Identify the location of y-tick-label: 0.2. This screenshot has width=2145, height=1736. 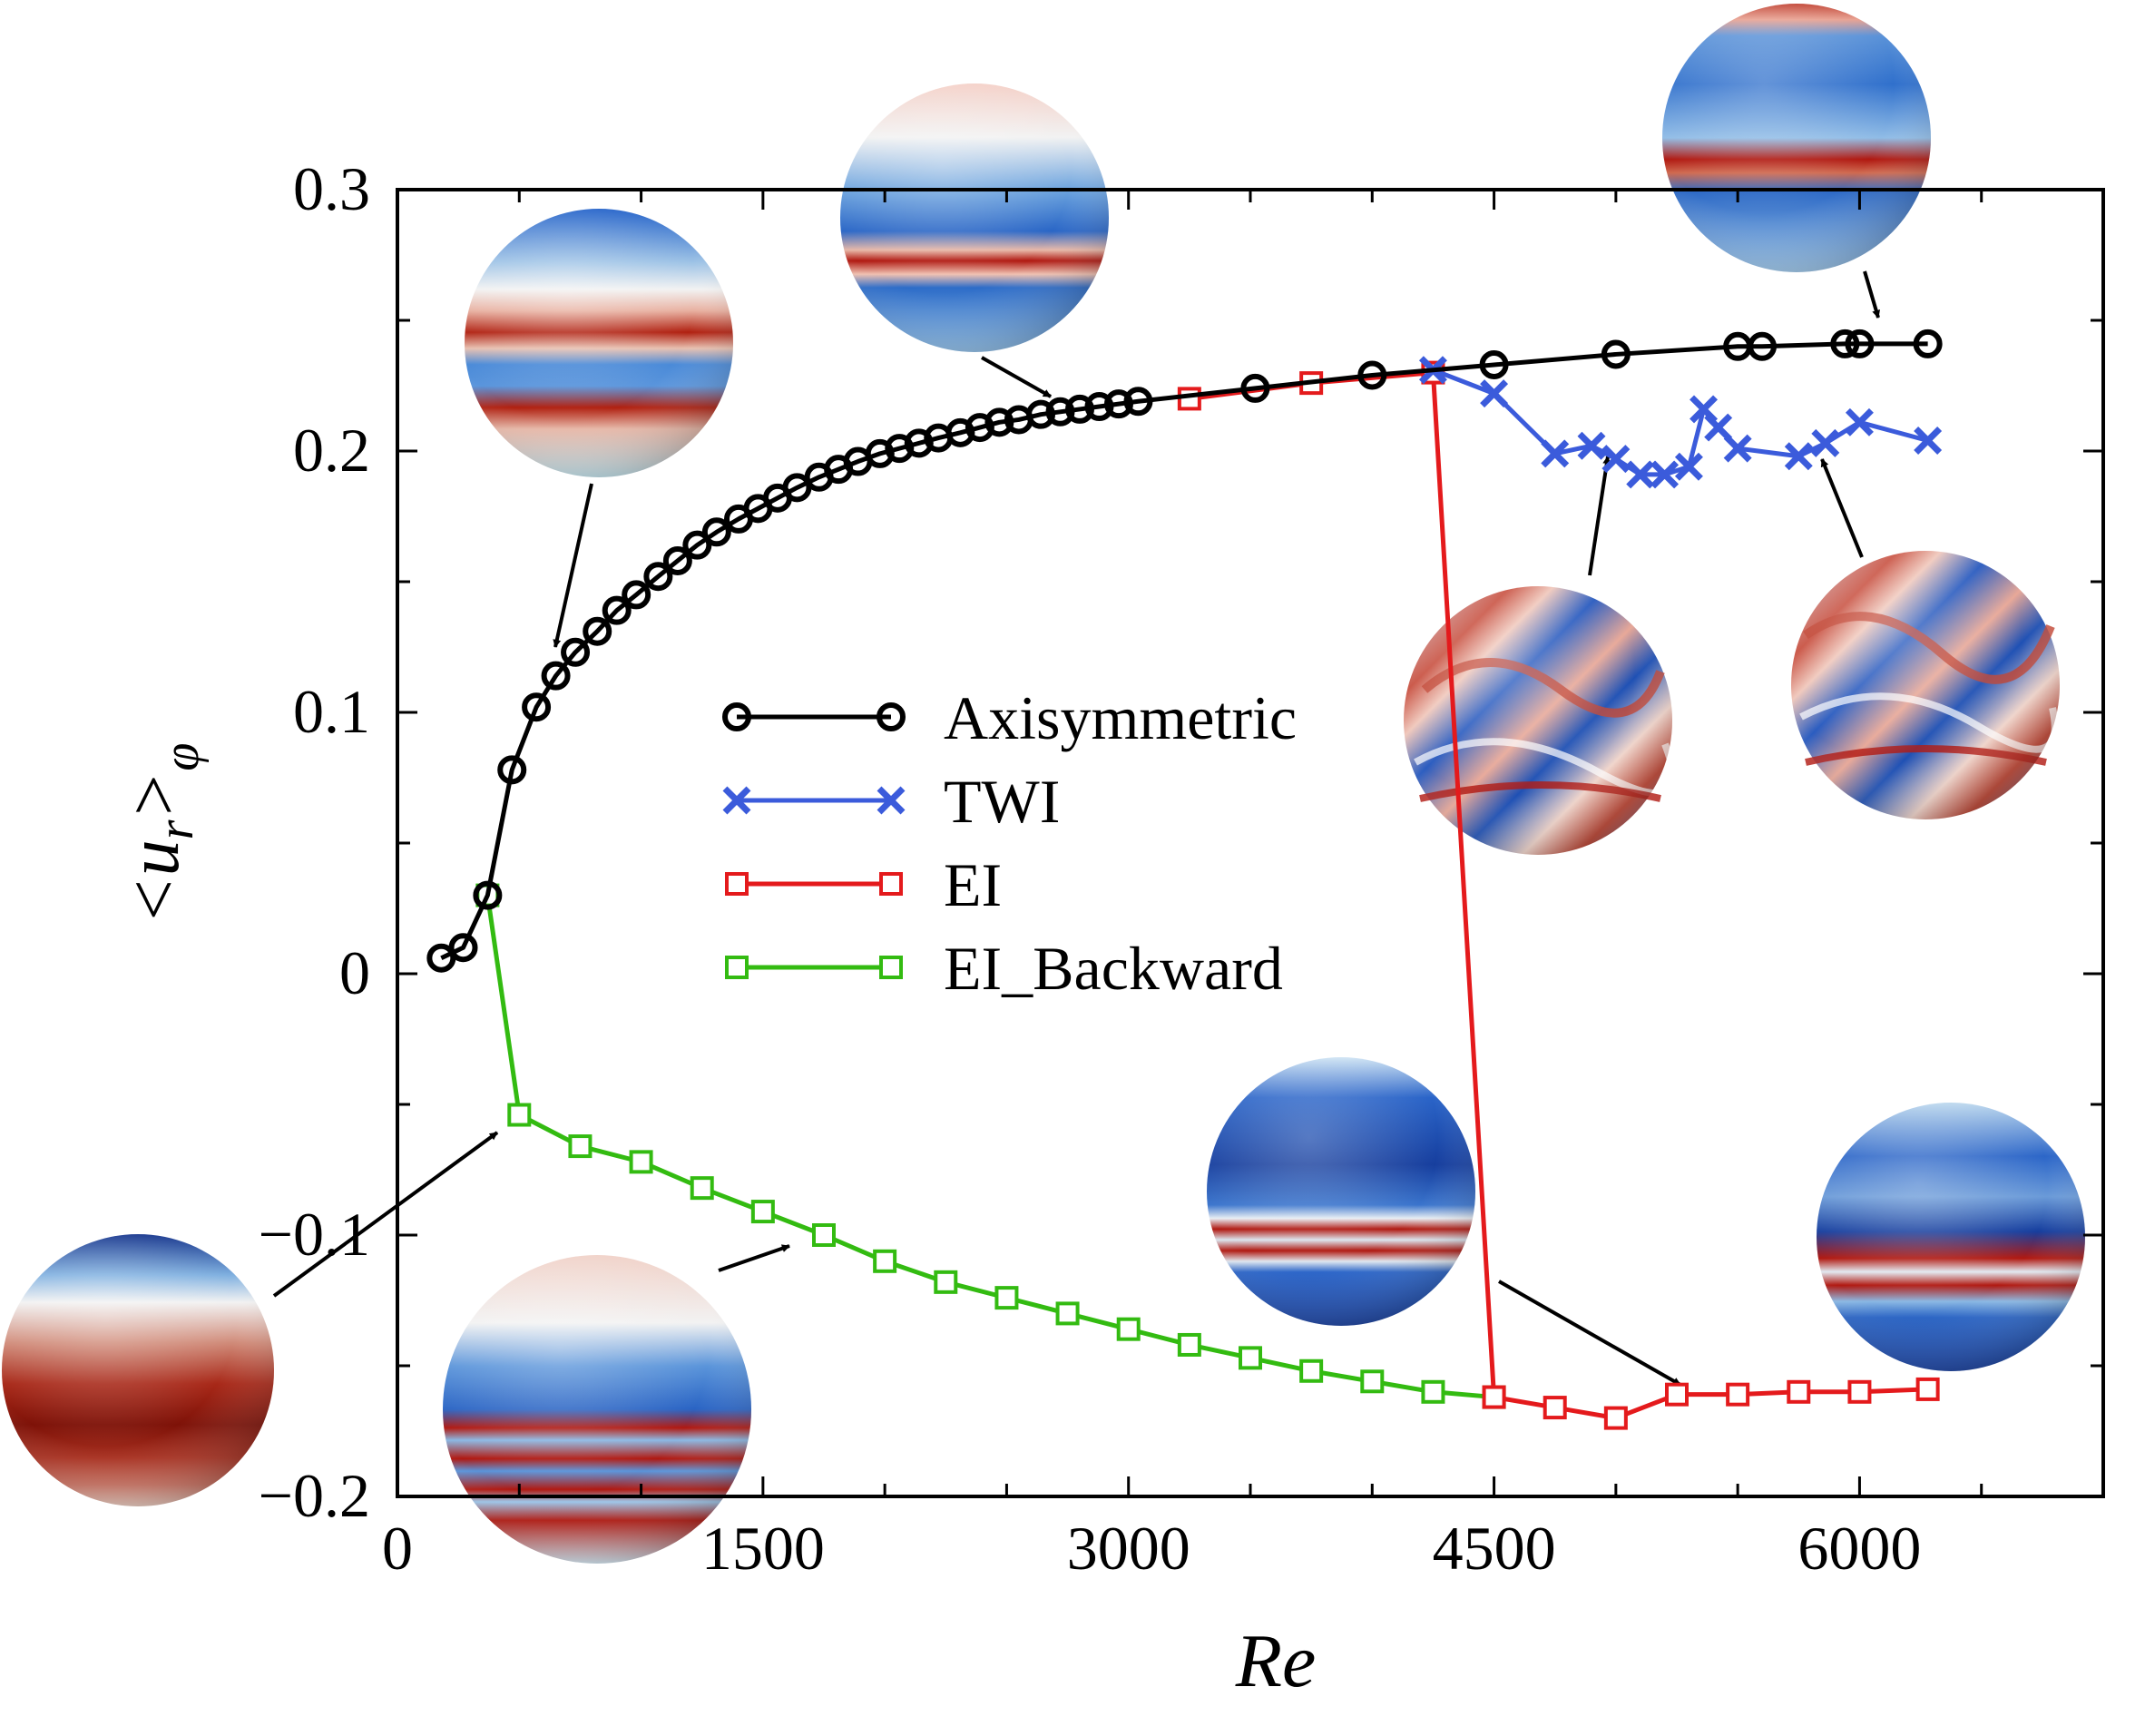
(331, 450).